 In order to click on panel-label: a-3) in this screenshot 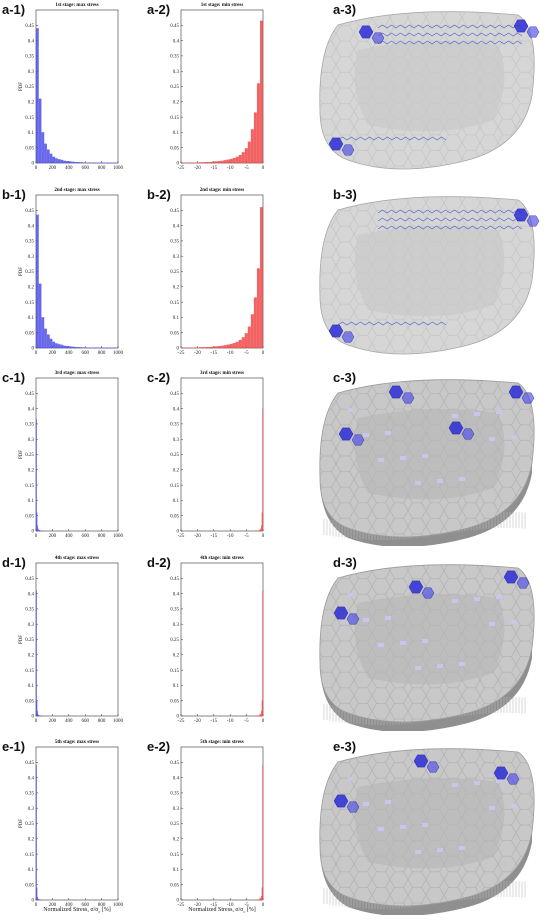, I will do `click(345, 9)`.